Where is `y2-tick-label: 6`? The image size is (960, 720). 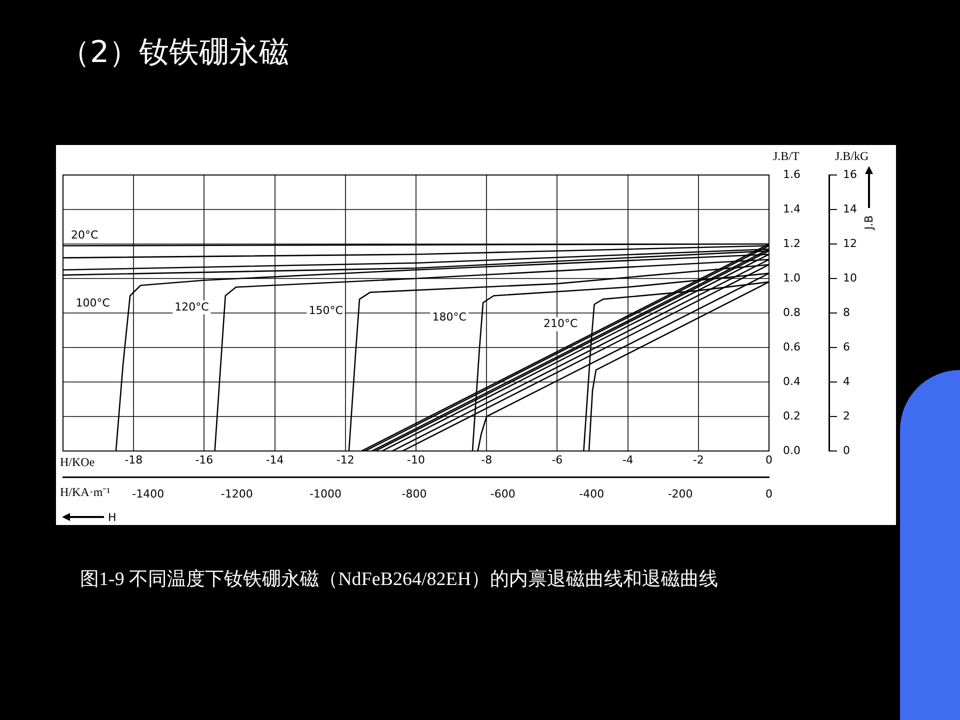
y2-tick-label: 6 is located at coordinates (846, 347).